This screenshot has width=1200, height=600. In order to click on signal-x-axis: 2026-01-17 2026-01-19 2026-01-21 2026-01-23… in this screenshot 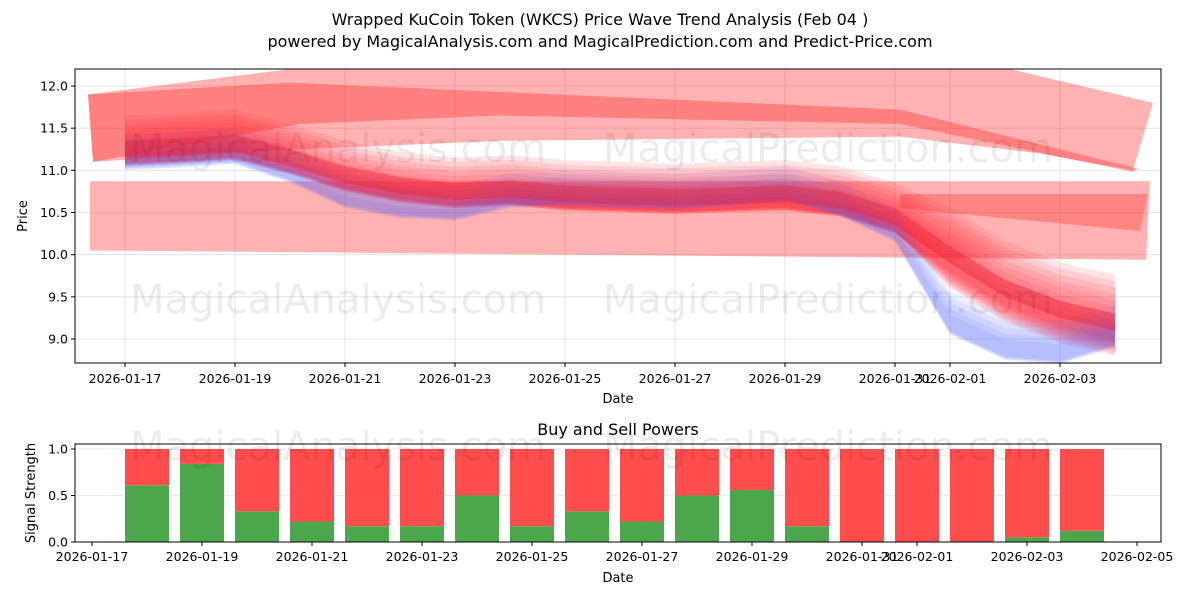, I will do `click(615, 553)`.